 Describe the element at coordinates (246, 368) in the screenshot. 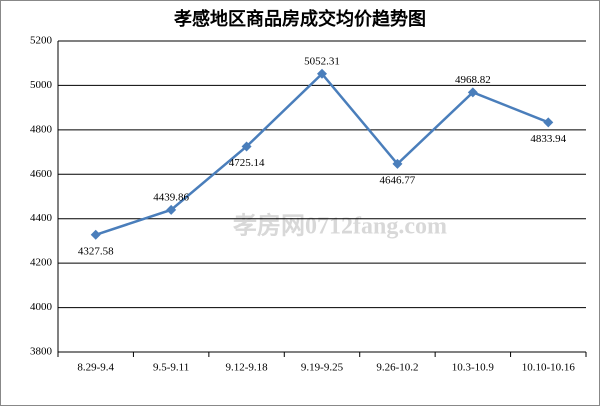

I see `x-tick-label: 9.12-9.18` at that location.